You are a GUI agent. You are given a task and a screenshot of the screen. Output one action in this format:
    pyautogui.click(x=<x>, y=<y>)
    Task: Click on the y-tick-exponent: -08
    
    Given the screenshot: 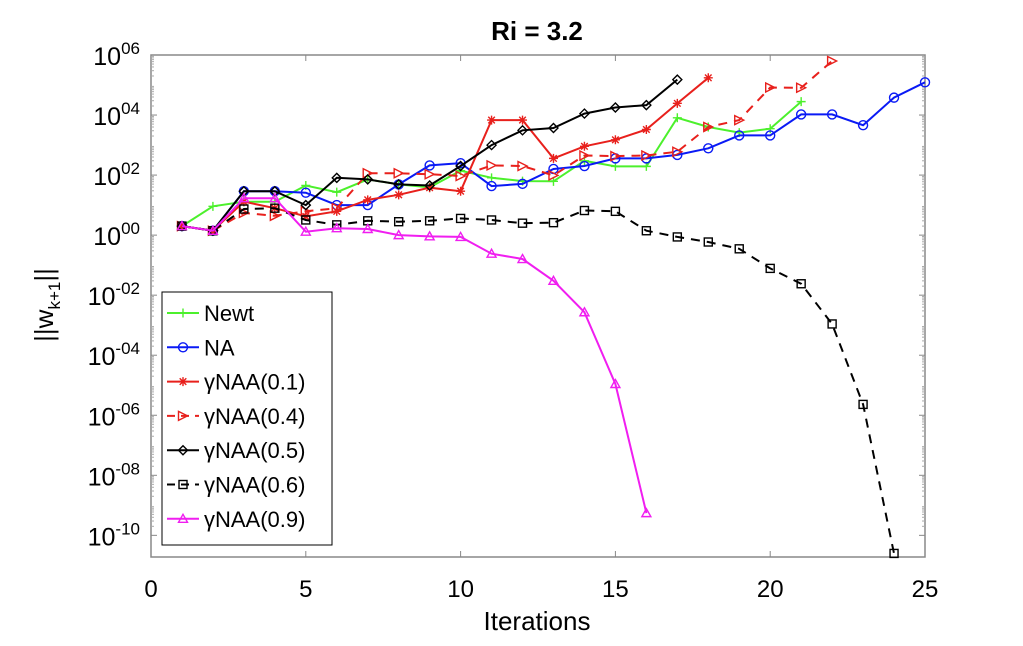 What is the action you would take?
    pyautogui.click(x=127, y=468)
    